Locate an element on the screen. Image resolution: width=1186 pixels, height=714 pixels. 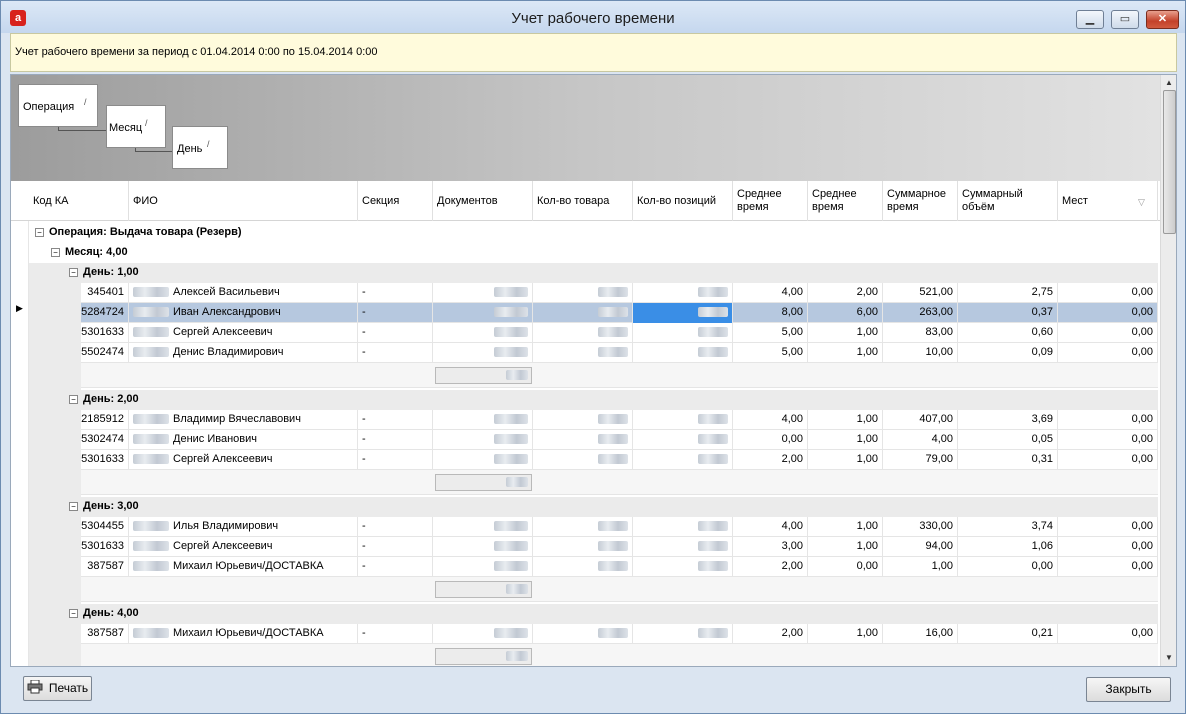
table-cell: Михаил Юрьевич/ДОСТАВКА is located at coordinates (243, 567).